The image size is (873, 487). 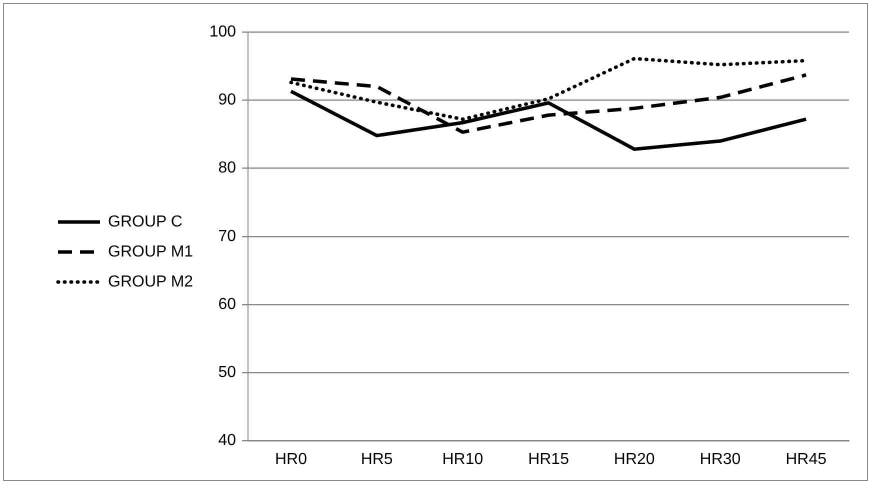 I want to click on legend-label: GROUP C, so click(x=145, y=221).